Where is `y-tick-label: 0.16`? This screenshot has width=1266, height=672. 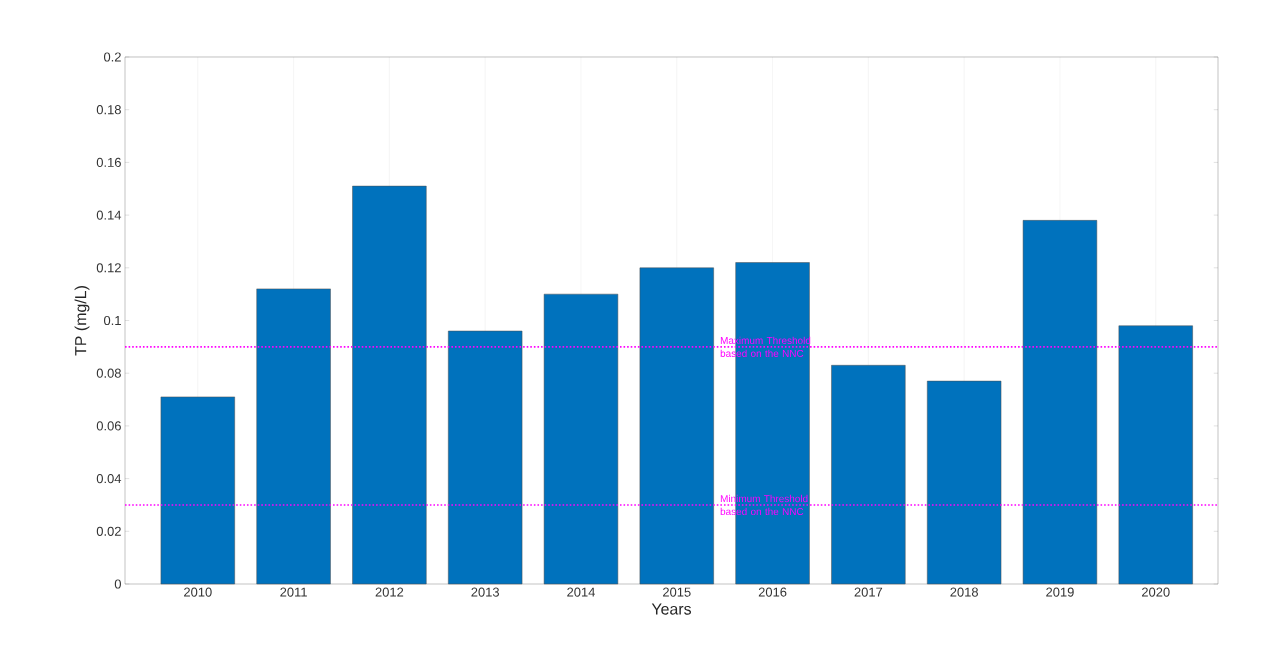 y-tick-label: 0.16 is located at coordinates (108, 162).